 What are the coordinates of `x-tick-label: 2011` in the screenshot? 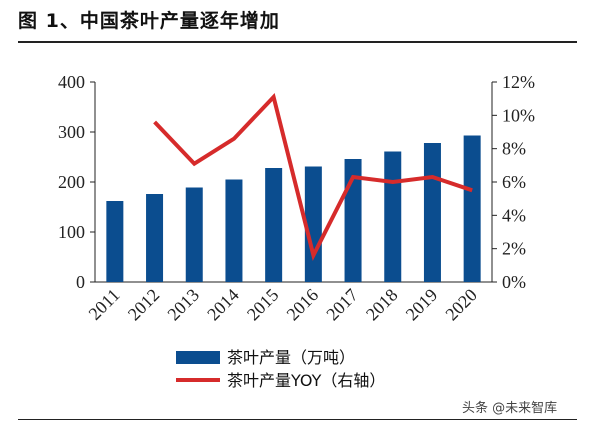 It's located at (104, 304).